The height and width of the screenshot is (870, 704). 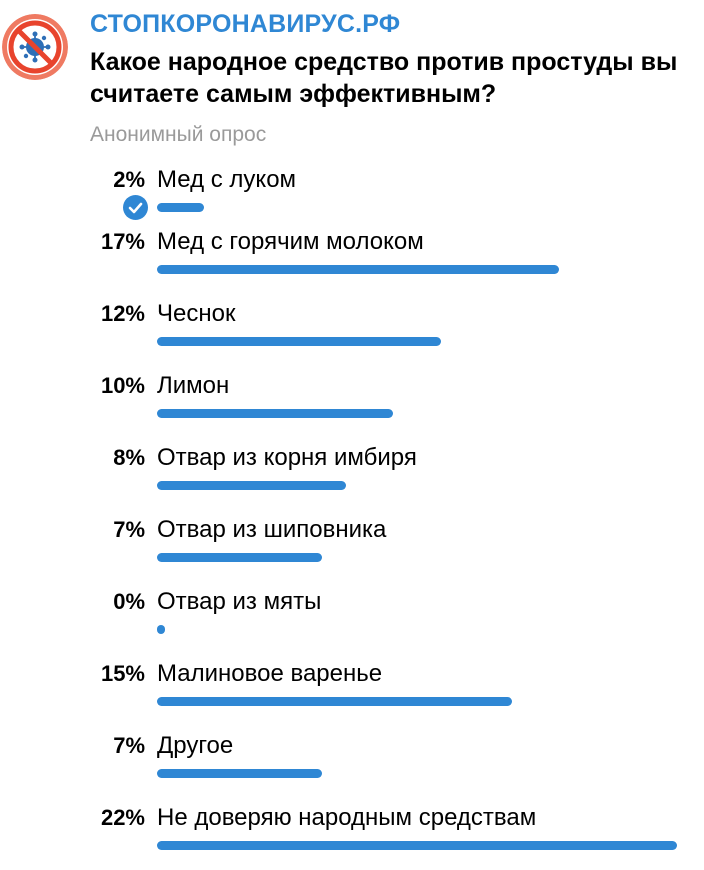 What do you see at coordinates (352, 193) in the screenshot?
I see `poll-option: 2% Мед с луком` at bounding box center [352, 193].